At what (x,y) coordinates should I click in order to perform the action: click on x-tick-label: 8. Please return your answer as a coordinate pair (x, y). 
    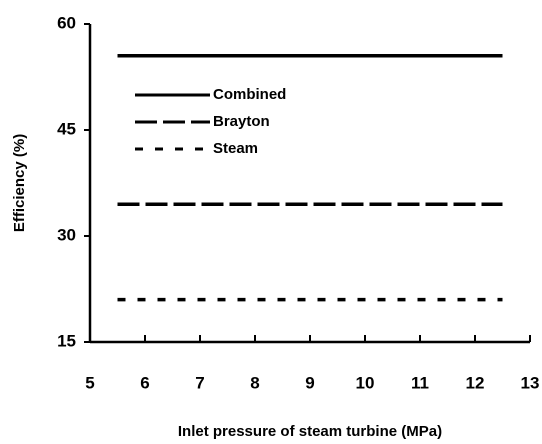
    Looking at the image, I should click on (254, 382).